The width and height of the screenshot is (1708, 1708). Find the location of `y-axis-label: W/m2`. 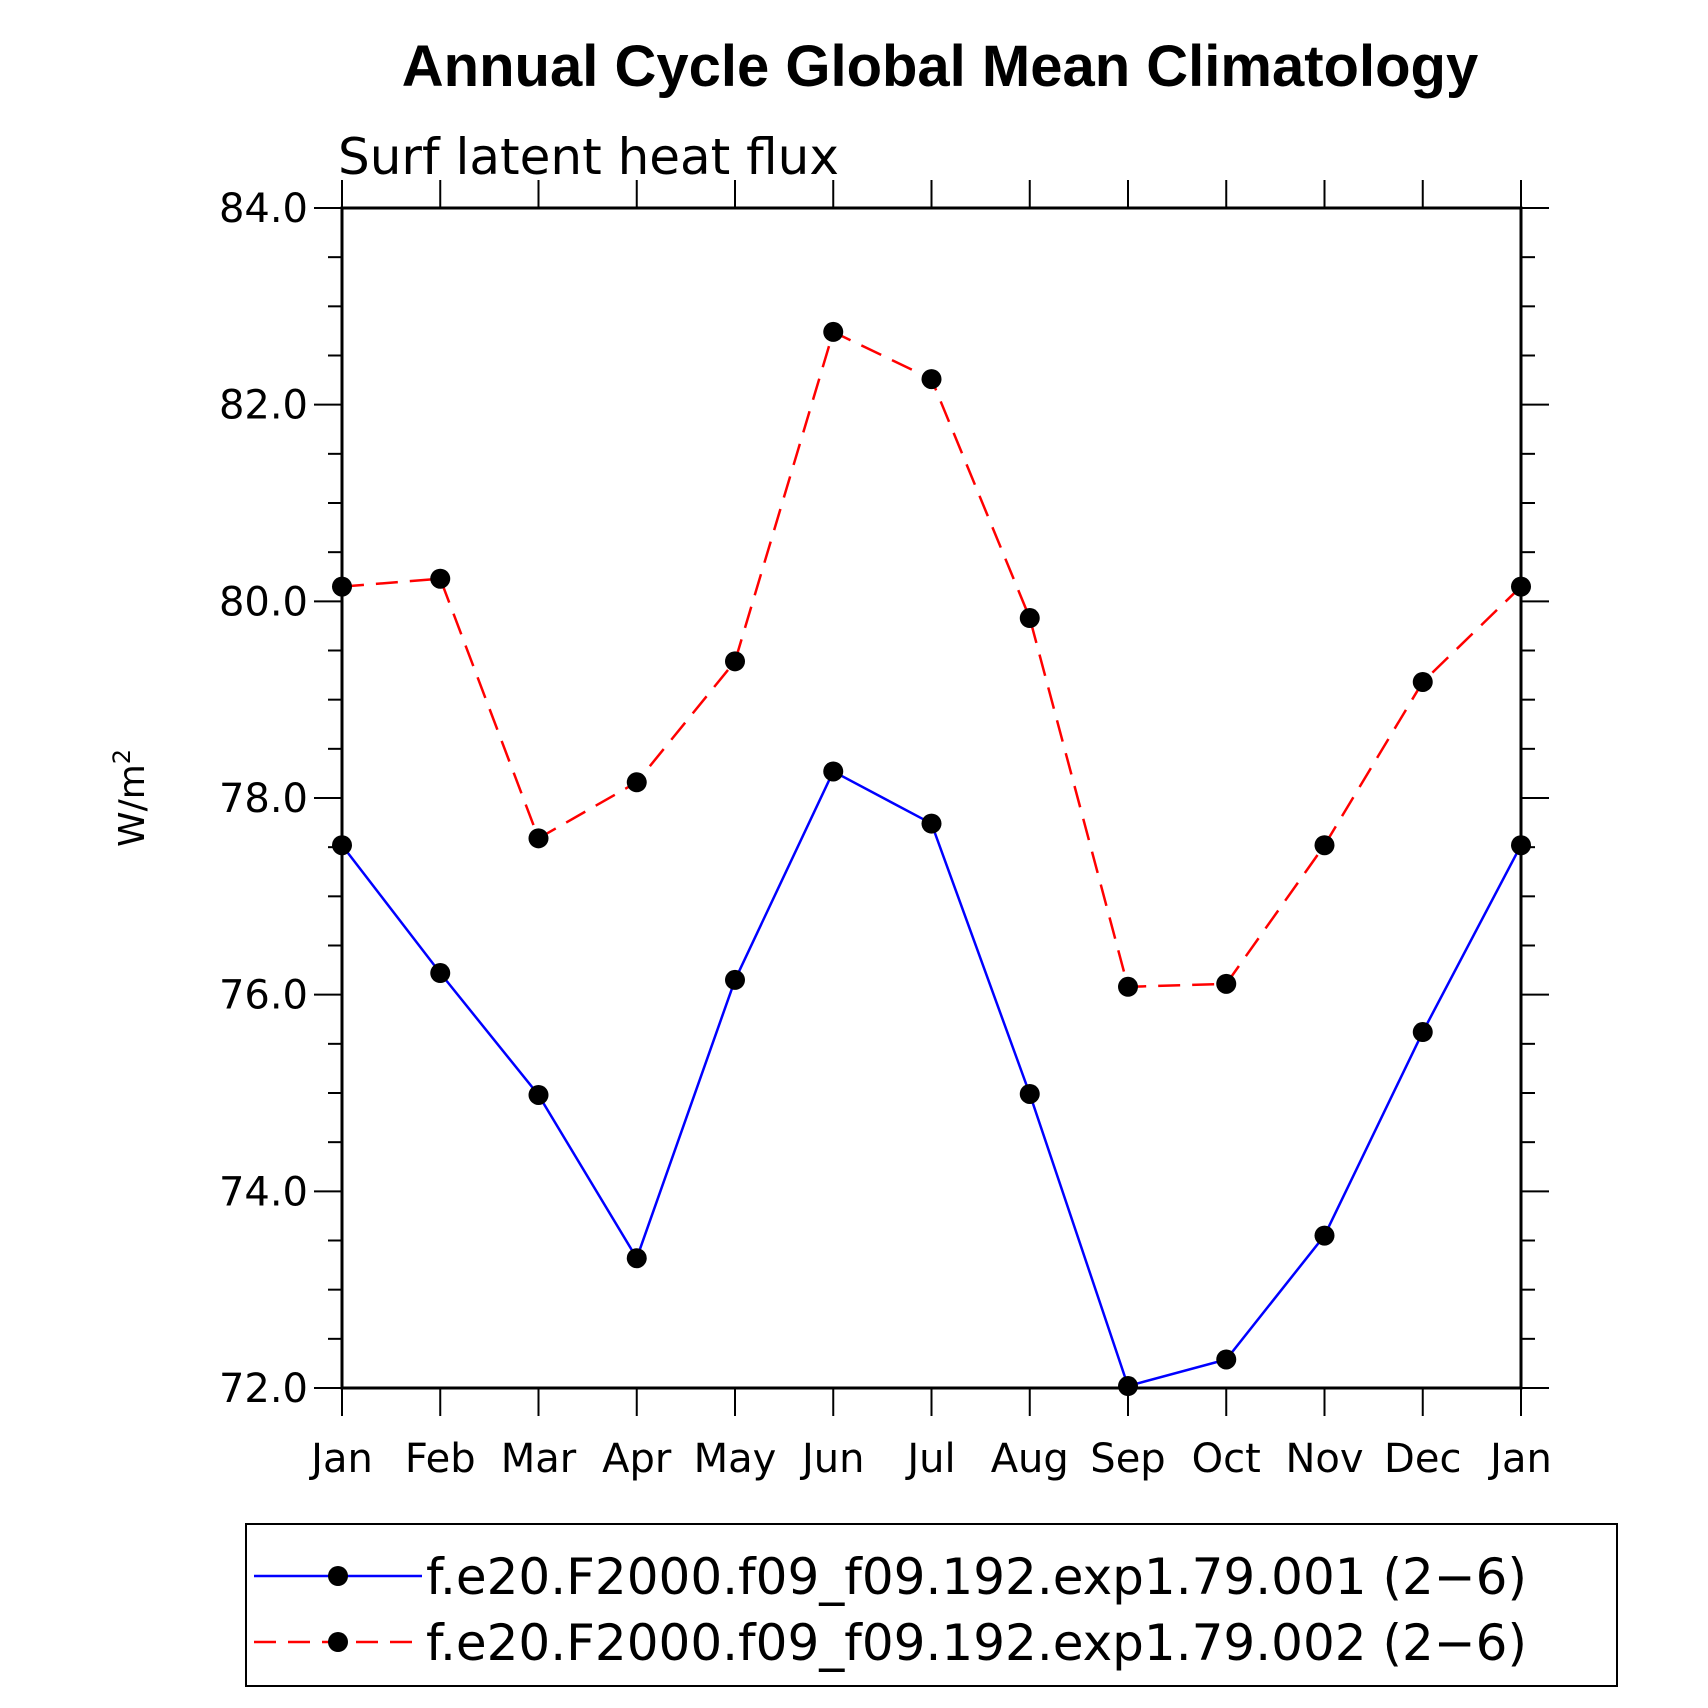

y-axis-label: W/m2 is located at coordinates (130, 798).